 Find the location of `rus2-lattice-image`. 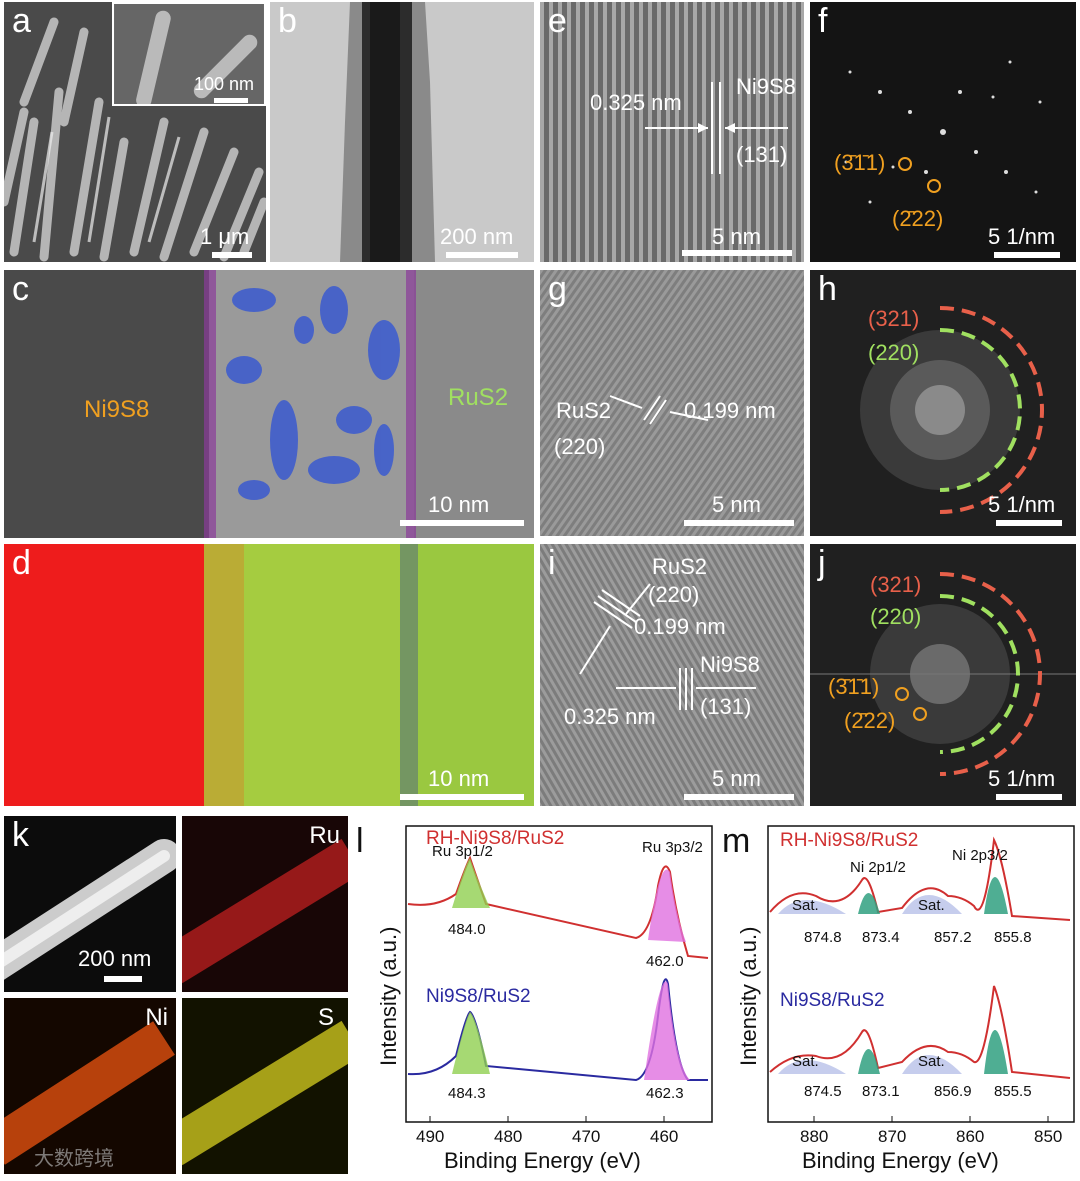

rus2-lattice-image is located at coordinates (672, 403).